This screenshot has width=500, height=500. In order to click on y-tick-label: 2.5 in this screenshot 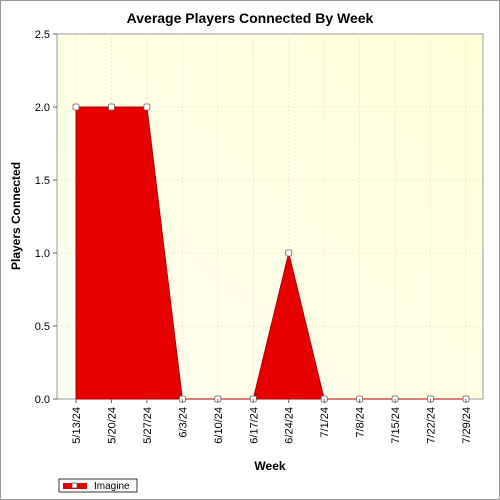, I will do `click(42, 35)`.